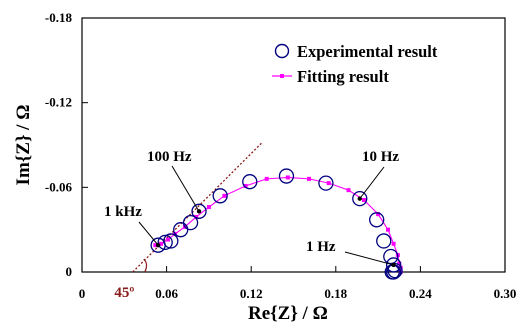 The width and height of the screenshot is (523, 328). What do you see at coordinates (59, 186) in the screenshot?
I see `y-tick-label: -0.06` at bounding box center [59, 186].